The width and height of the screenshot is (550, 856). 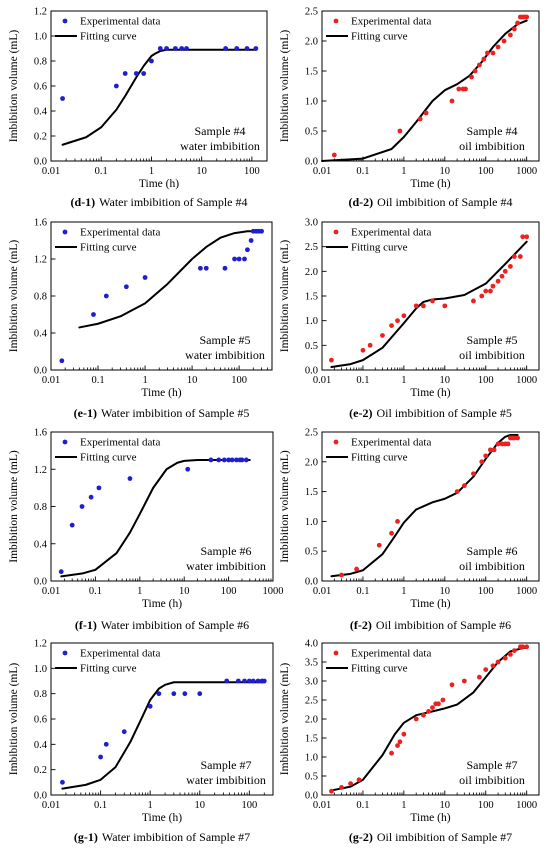 I want to click on y-tick-label: 0.6, so click(x=40, y=720).